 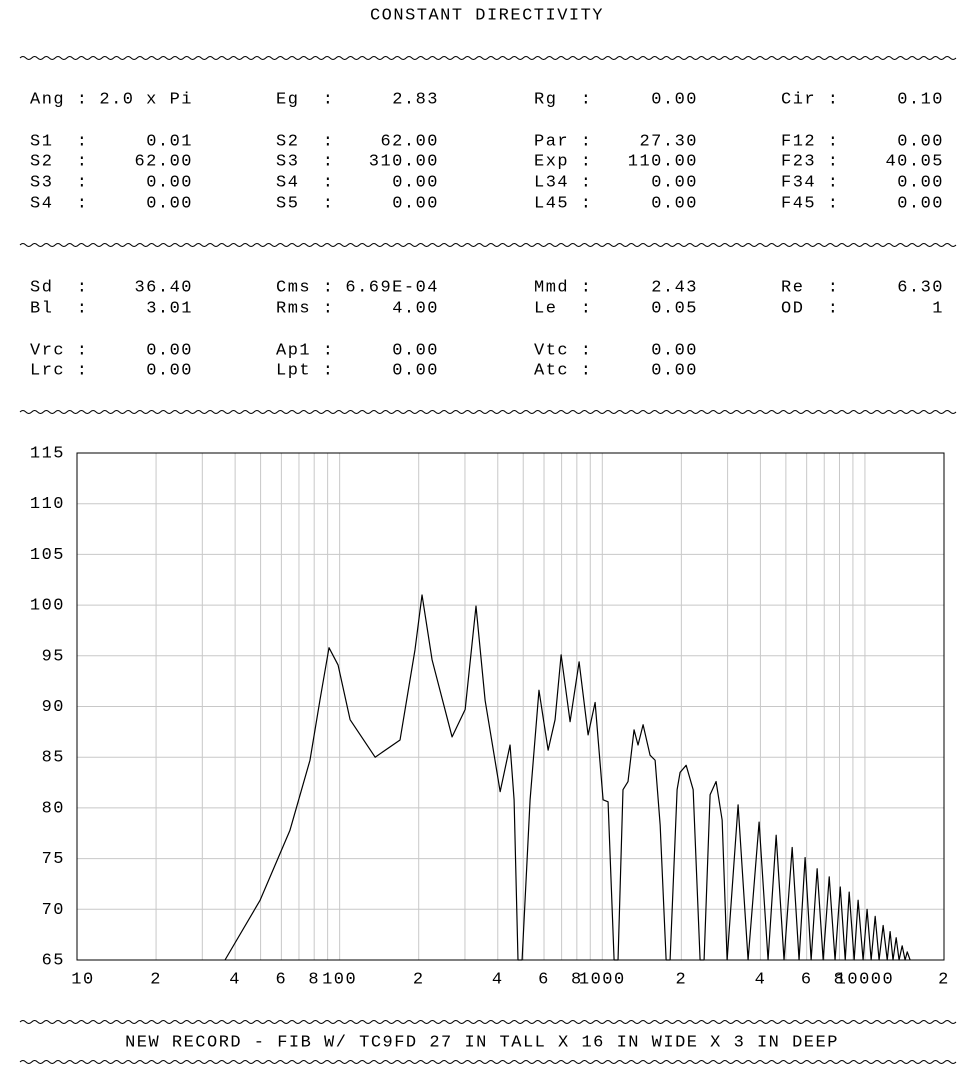 What do you see at coordinates (865, 979) in the screenshot?
I see `x-tick-label: 10000` at bounding box center [865, 979].